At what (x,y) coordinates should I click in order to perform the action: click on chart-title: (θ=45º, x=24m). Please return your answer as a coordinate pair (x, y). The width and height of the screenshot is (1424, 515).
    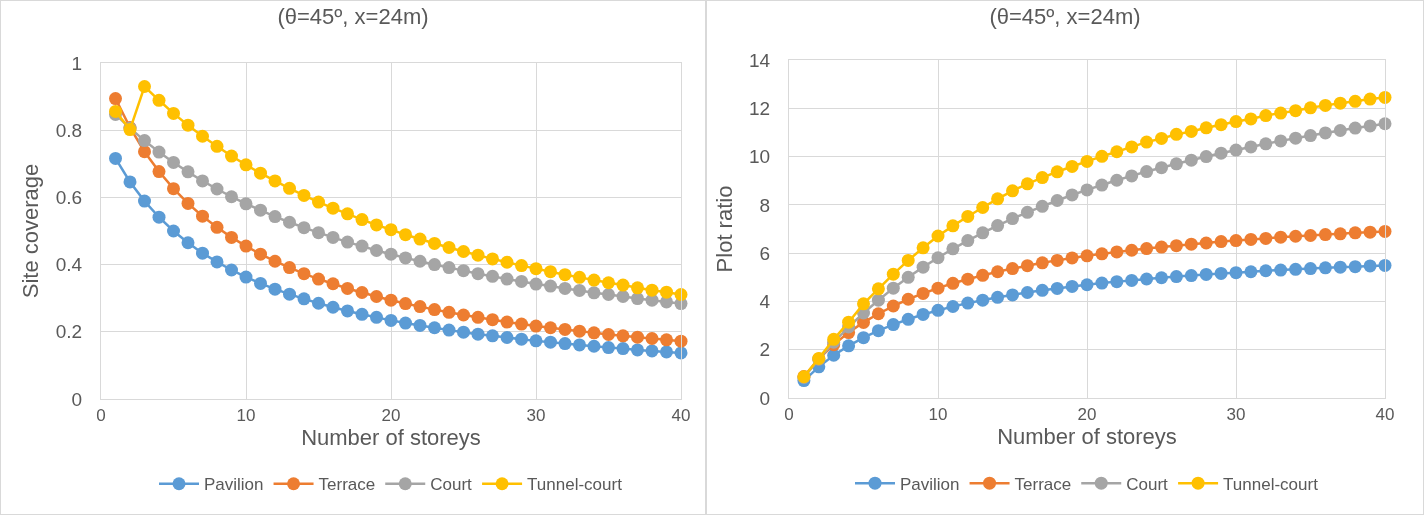
    Looking at the image, I should click on (353, 17).